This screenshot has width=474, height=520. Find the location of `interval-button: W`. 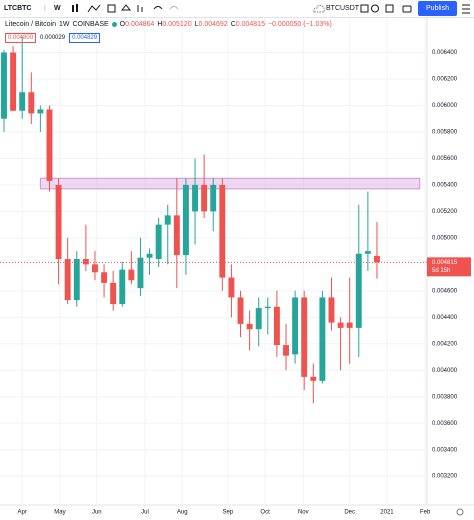

interval-button: W is located at coordinates (57, 8).